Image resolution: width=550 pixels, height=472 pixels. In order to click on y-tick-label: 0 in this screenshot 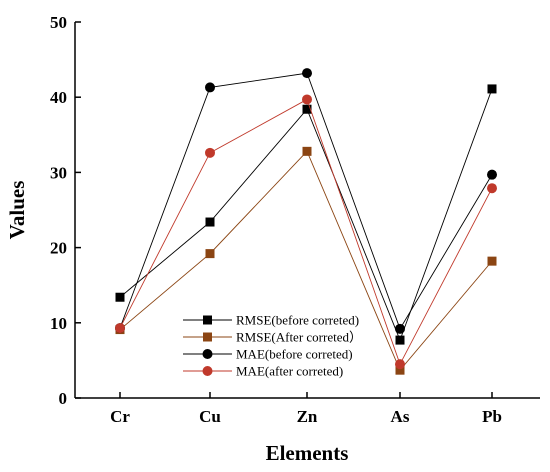, I will do `click(63, 398)`.